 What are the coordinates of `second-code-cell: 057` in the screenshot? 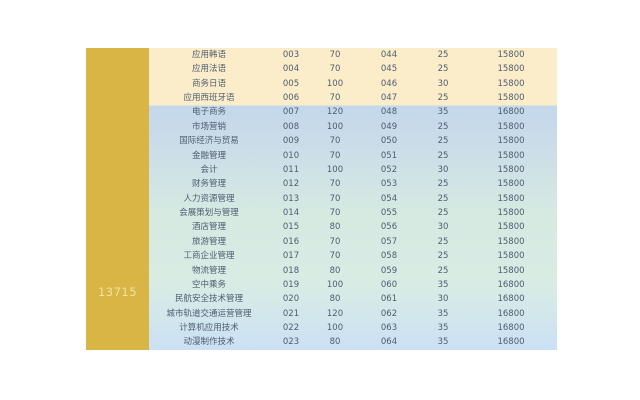 It's located at (389, 241).